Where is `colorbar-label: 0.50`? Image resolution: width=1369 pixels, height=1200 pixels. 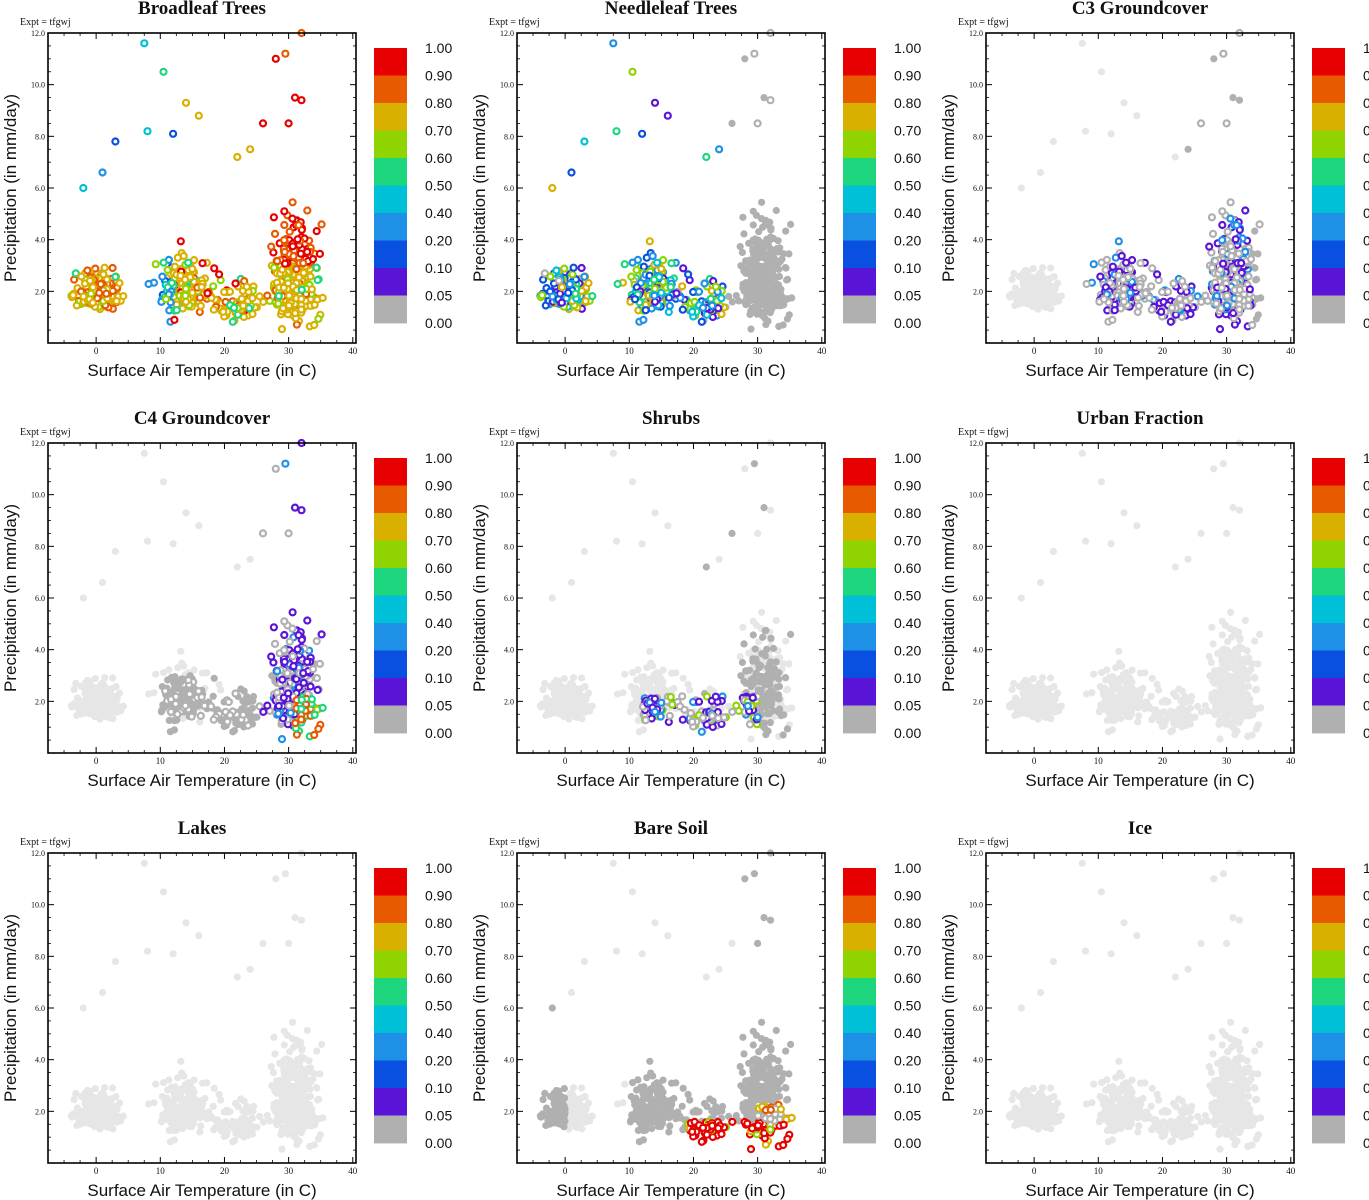
colorbar-label: 0.50 is located at coordinates (438, 186).